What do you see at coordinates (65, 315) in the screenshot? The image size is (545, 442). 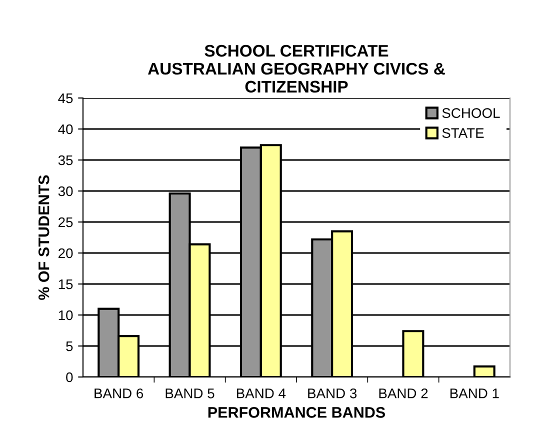 I see `y-tick-label: 10` at bounding box center [65, 315].